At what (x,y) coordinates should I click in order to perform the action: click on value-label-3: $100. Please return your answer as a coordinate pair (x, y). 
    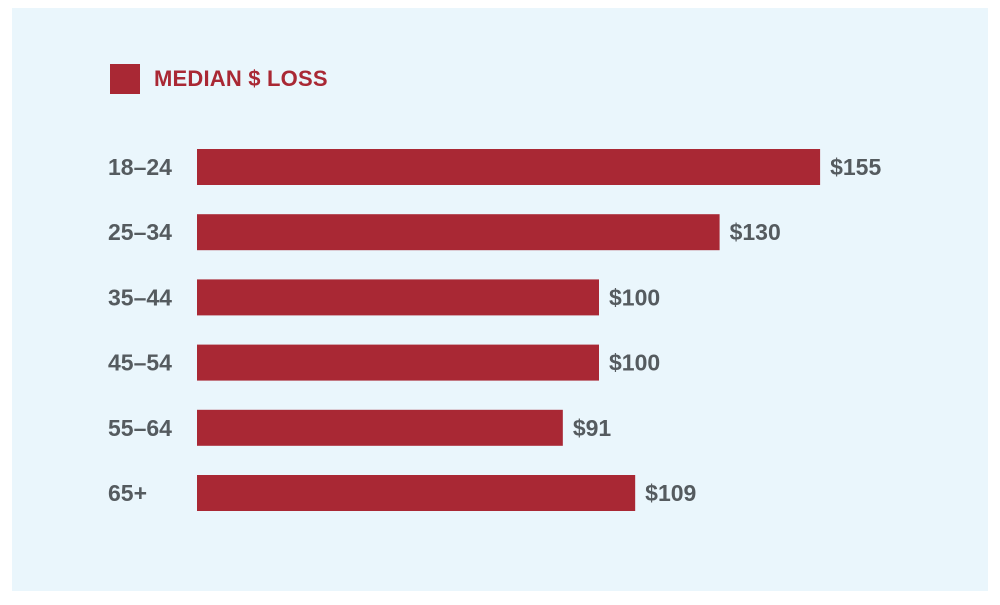
    Looking at the image, I should click on (634, 363).